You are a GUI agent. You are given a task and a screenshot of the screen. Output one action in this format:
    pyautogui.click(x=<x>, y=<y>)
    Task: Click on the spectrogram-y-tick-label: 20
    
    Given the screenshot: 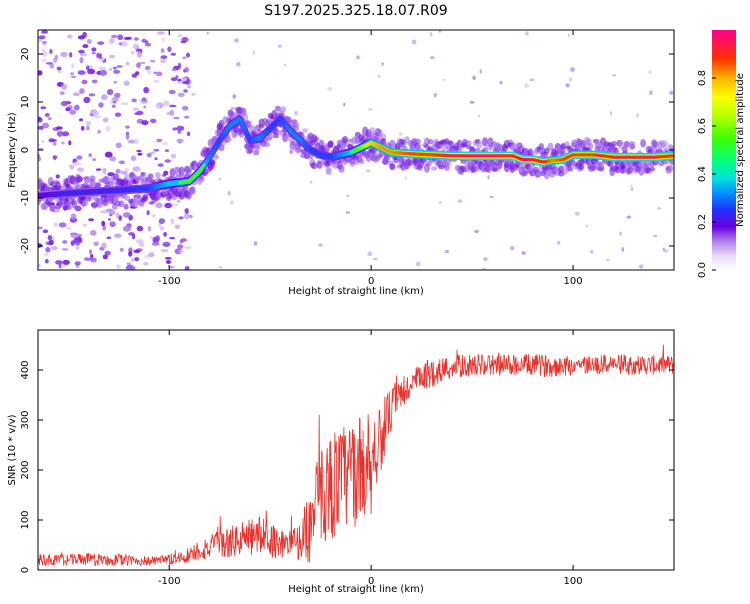 What is the action you would take?
    pyautogui.click(x=25, y=54)
    